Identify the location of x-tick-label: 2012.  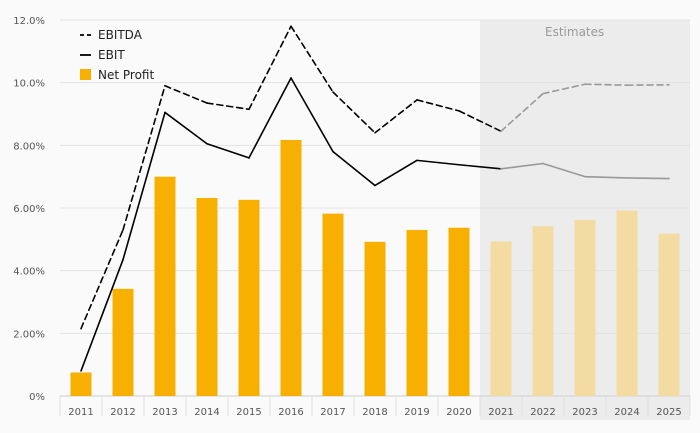
(122, 412).